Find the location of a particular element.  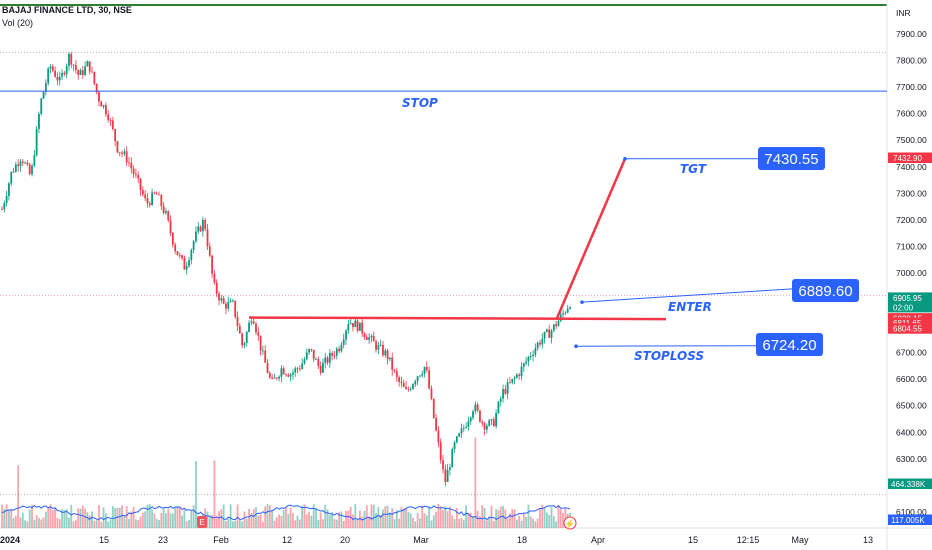

symbol-legend: BAJAJ FINANCE LTD, 30, NSE is located at coordinates (67, 10).